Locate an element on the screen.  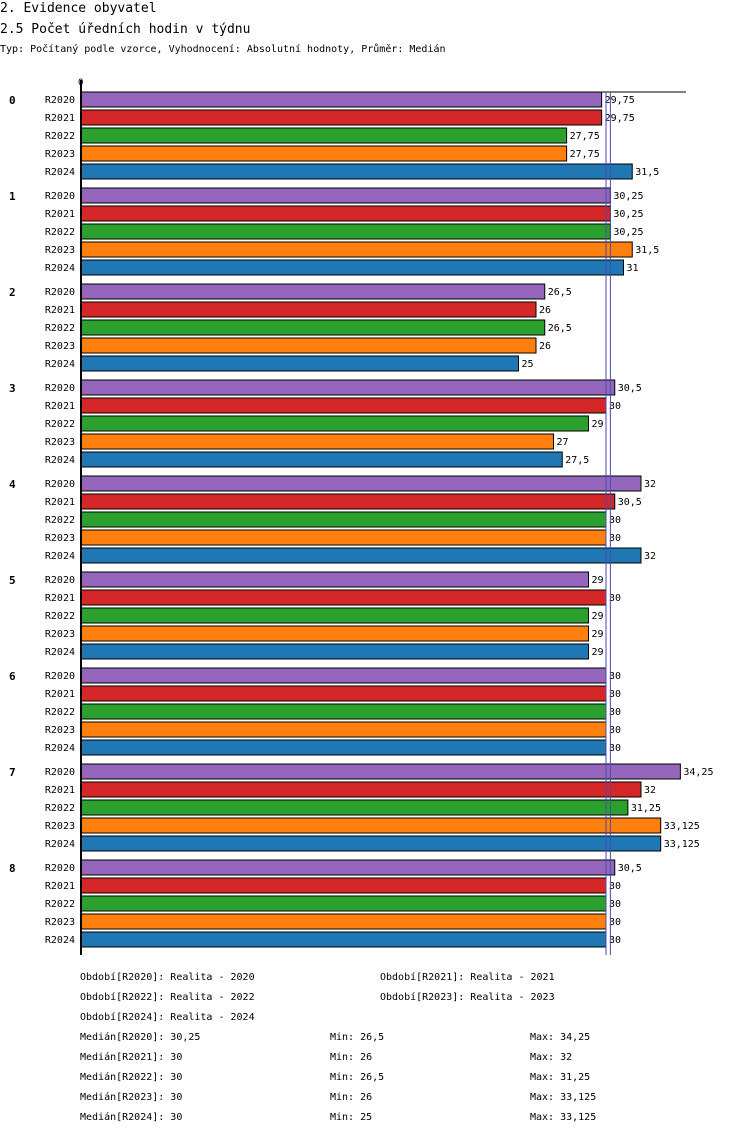
data-label: 31 is located at coordinates (633, 268).